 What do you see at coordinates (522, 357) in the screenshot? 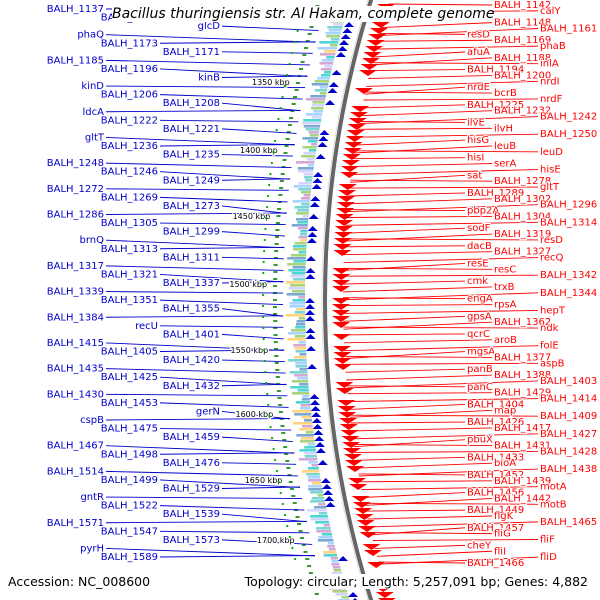
I see `reverse-gene-label: BALH_1377` at bounding box center [522, 357].